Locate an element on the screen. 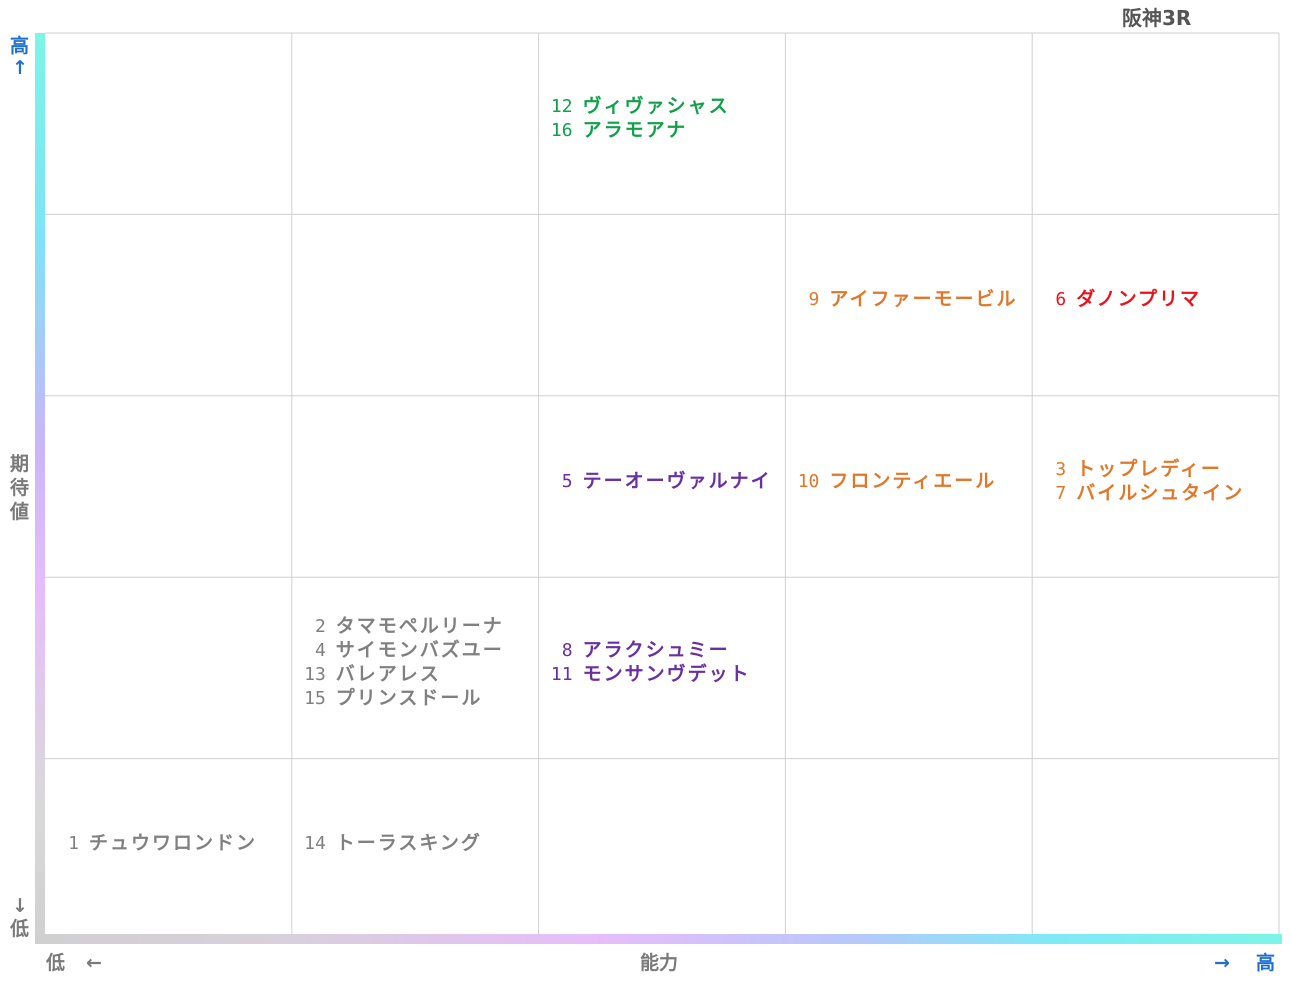 The width and height of the screenshot is (1291, 983). y-axis-low-label: 低 is located at coordinates (20, 929).